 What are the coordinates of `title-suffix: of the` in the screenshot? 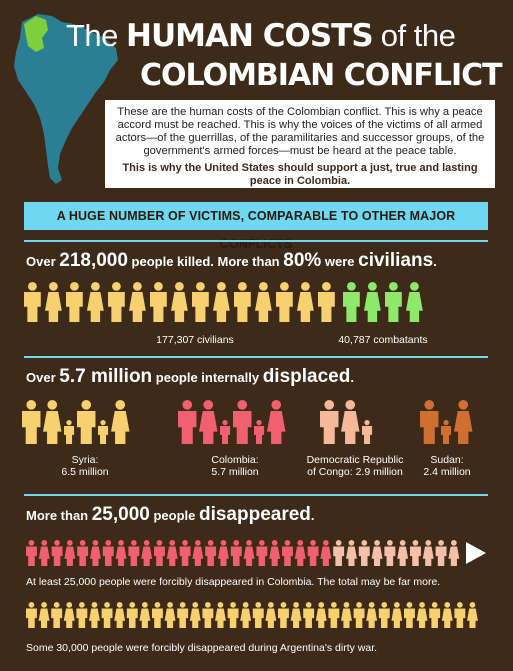 It's located at (418, 35).